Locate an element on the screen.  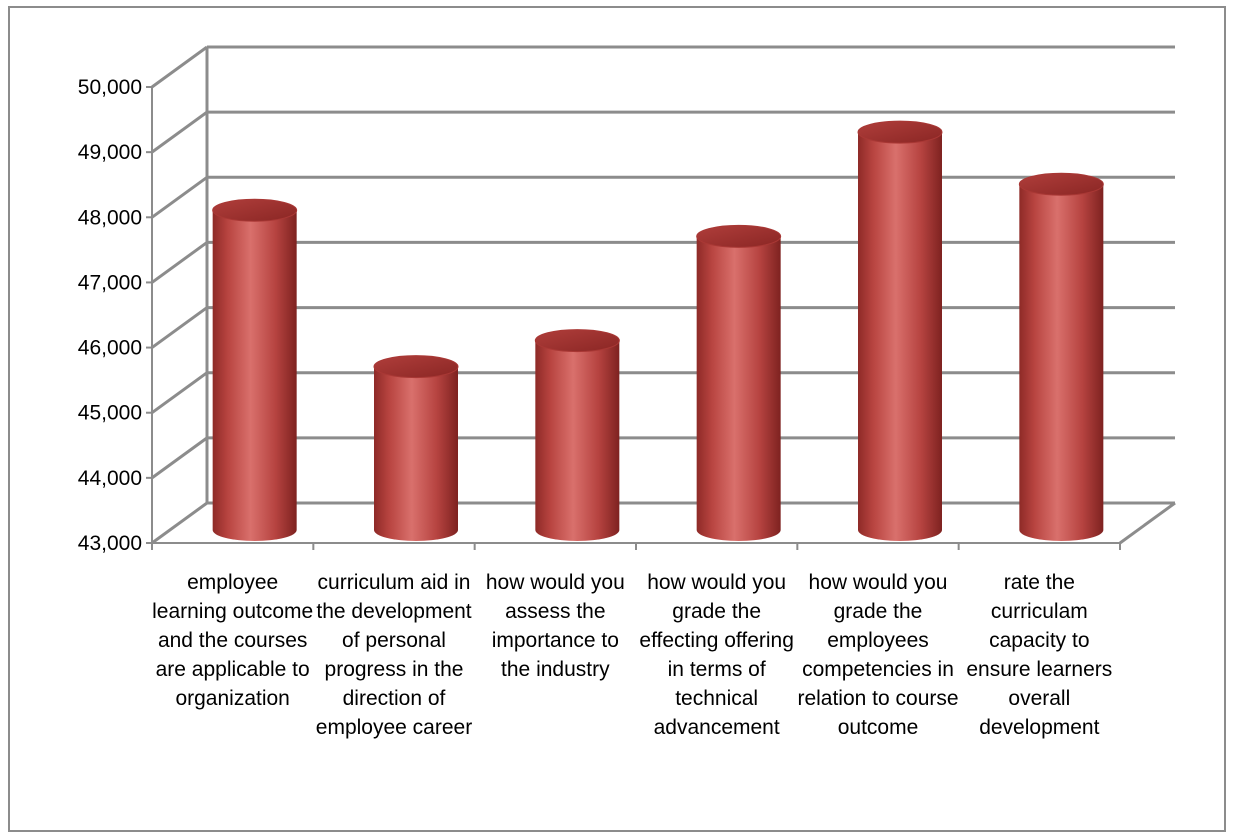
y-tick-label: 44,000 is located at coordinates (110, 478).